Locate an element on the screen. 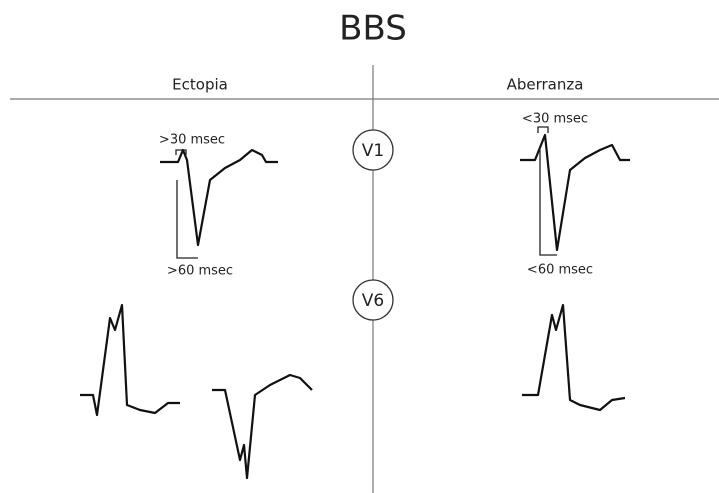  column-label: Ectopia is located at coordinates (200, 85).